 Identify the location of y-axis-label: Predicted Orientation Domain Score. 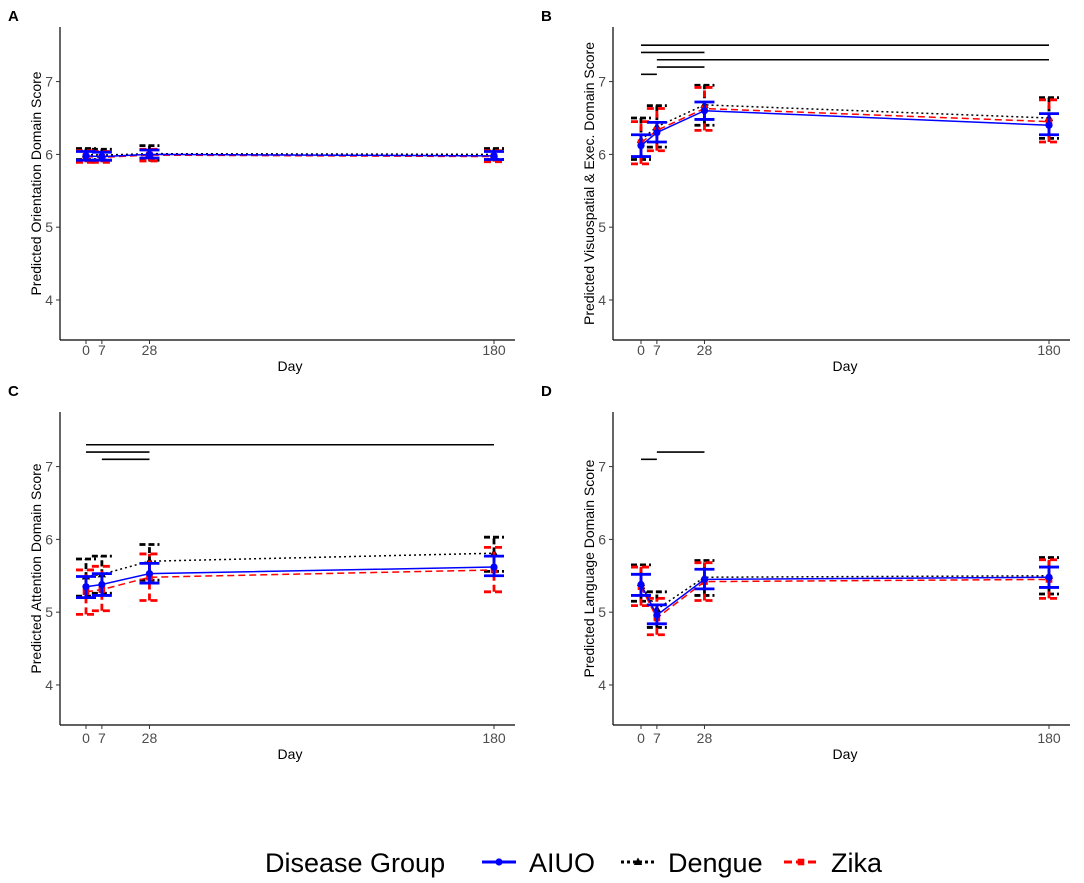
(36, 183).